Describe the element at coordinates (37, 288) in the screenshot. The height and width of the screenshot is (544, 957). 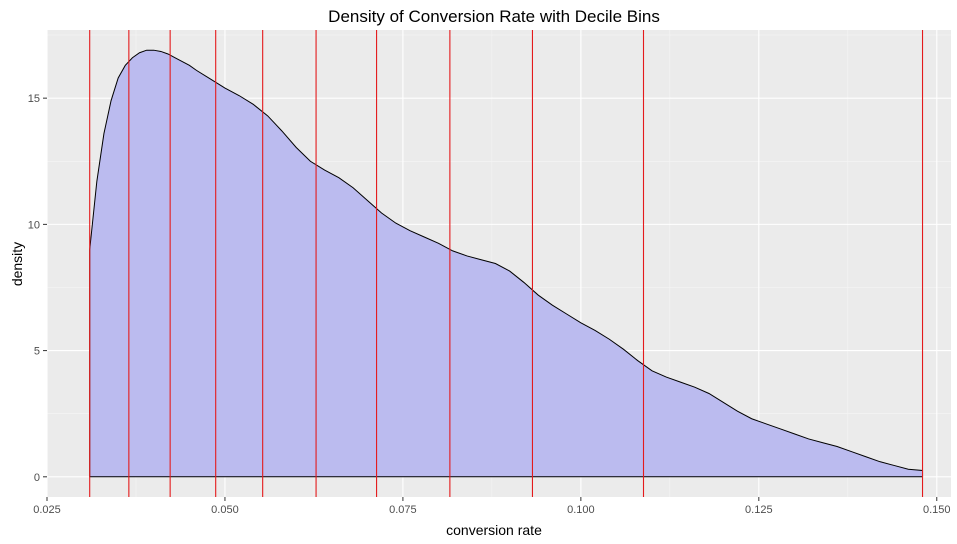
I see `y-axis-ticks: 0 5 10 15` at that location.